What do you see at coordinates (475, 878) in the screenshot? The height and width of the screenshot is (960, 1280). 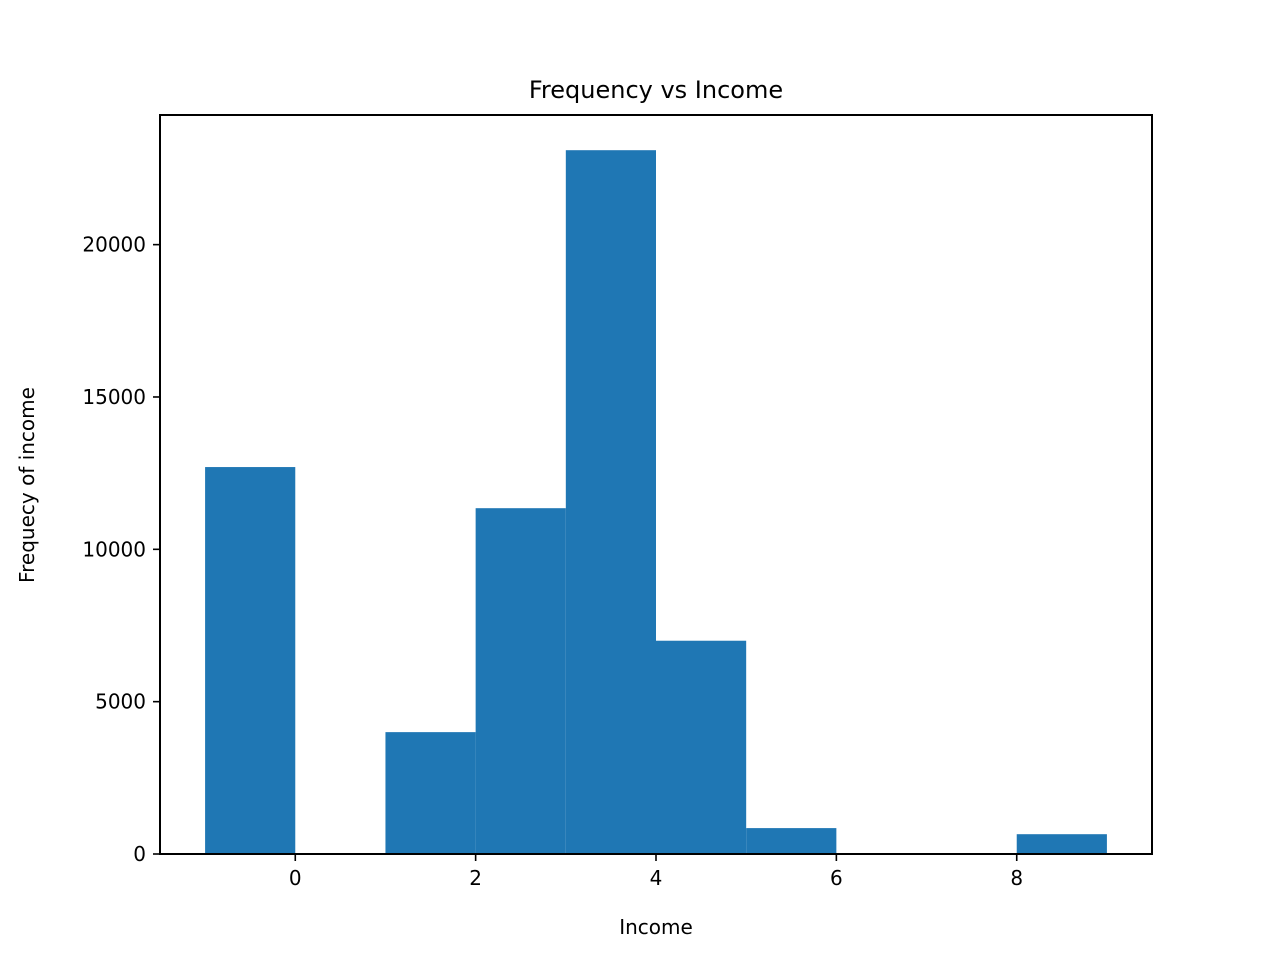 I see `x-tick-label: 2` at bounding box center [475, 878].